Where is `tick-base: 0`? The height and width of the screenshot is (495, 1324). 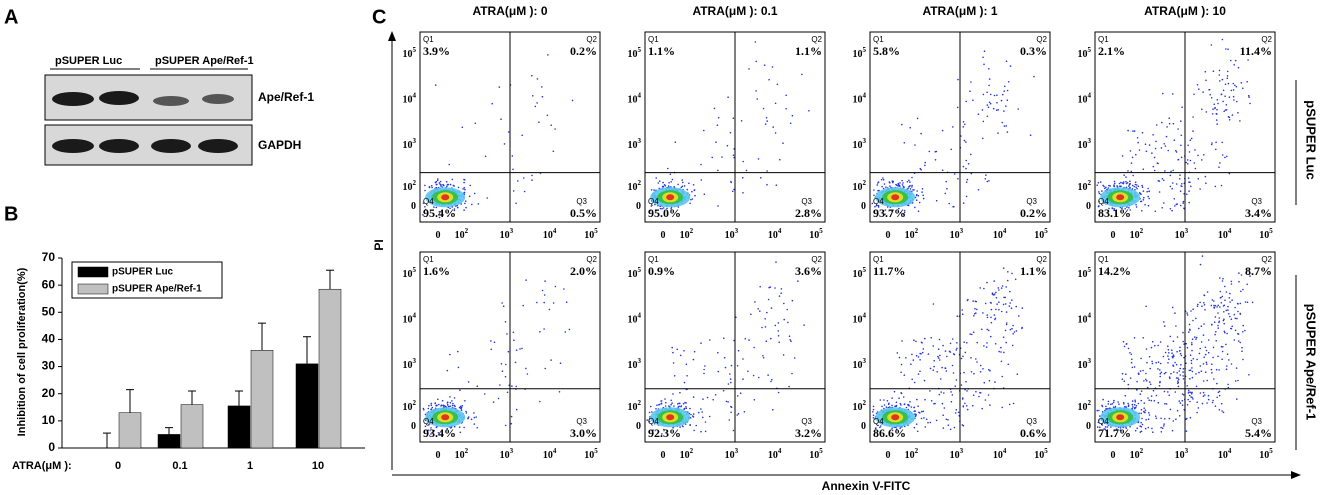 tick-base: 0 is located at coordinates (663, 235).